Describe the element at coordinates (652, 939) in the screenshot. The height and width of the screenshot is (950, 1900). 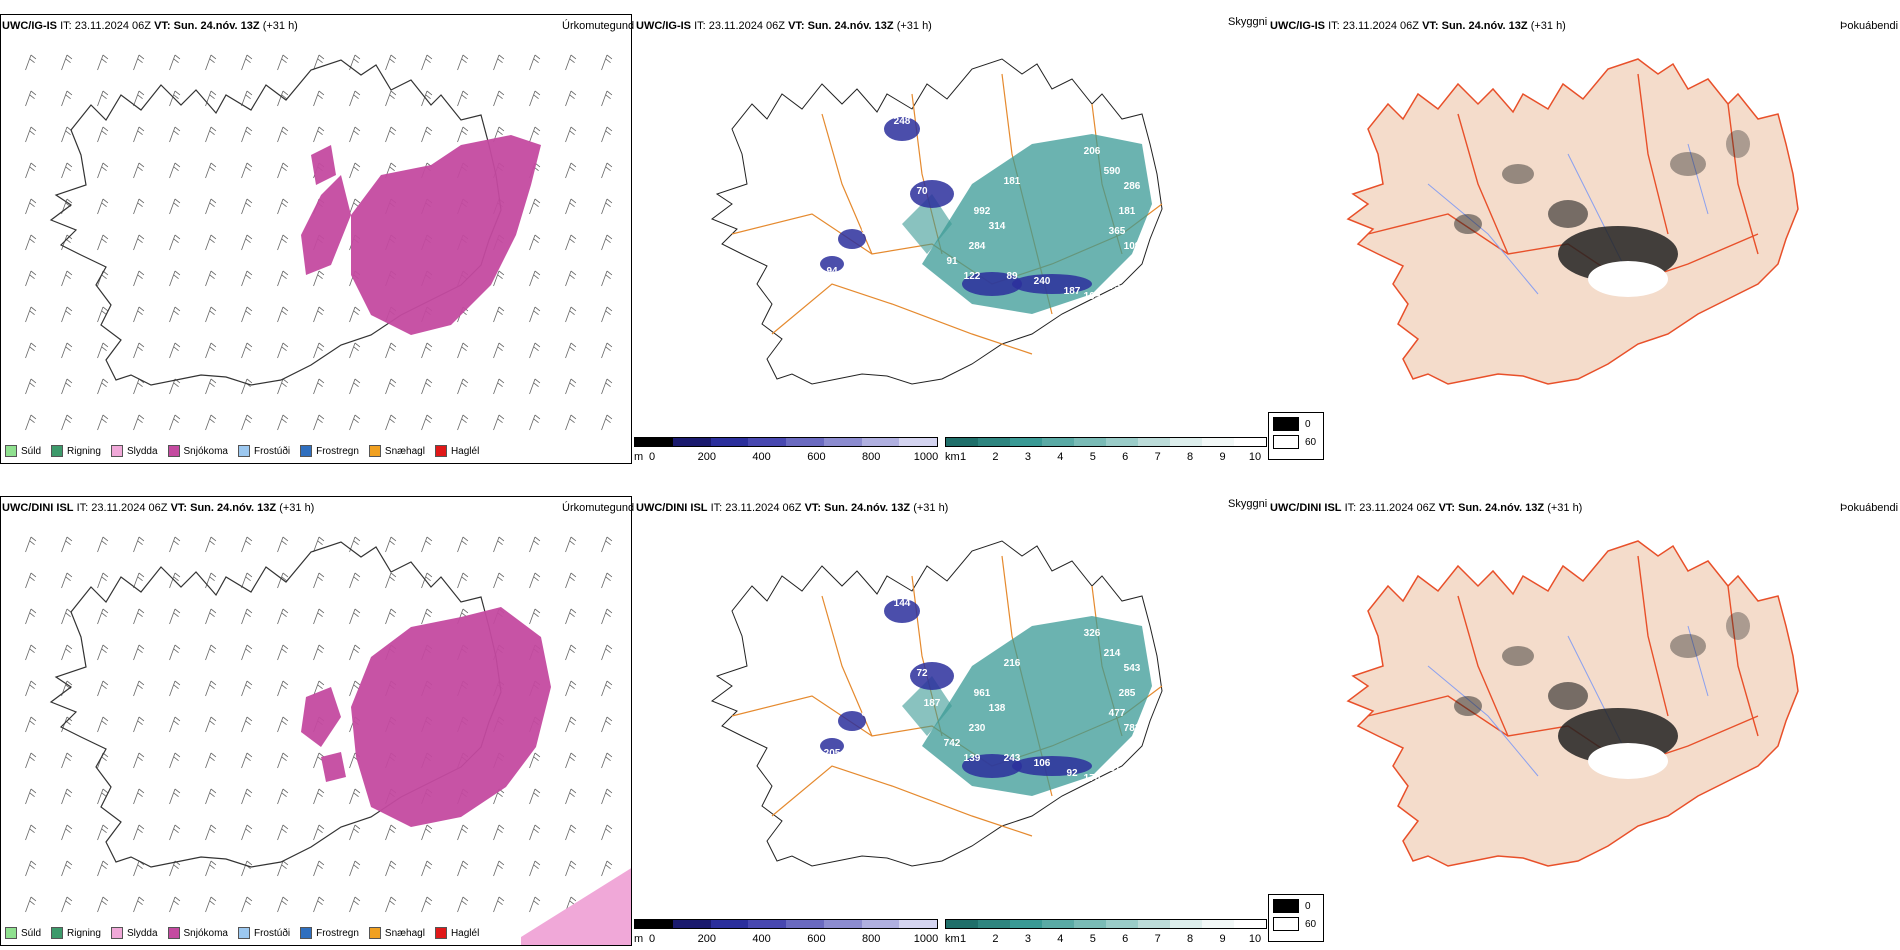
I see `colorbar-tick: 0` at that location.